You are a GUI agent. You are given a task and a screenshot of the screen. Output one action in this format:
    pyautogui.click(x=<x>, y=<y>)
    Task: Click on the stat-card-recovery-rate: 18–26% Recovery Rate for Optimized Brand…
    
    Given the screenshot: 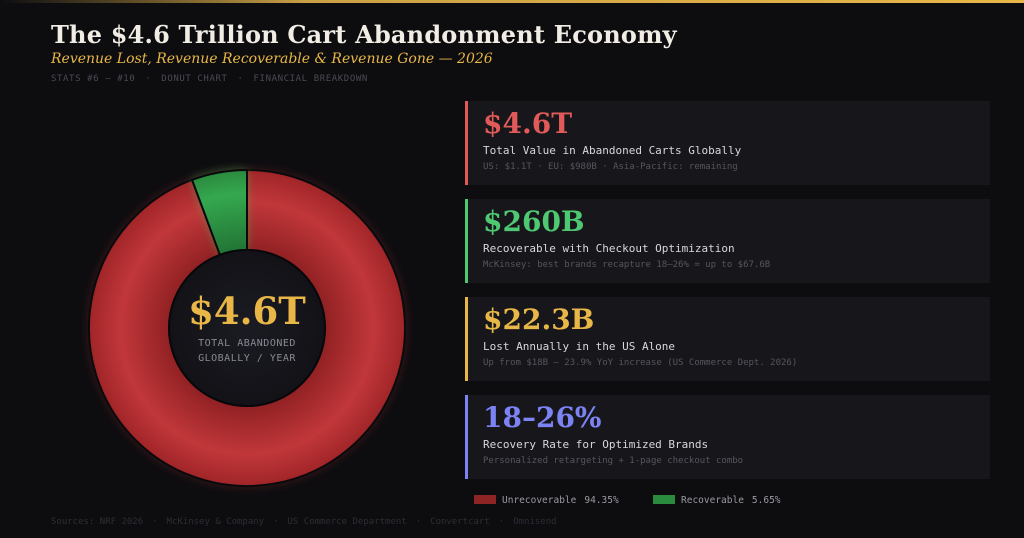 What is the action you would take?
    pyautogui.click(x=727, y=437)
    